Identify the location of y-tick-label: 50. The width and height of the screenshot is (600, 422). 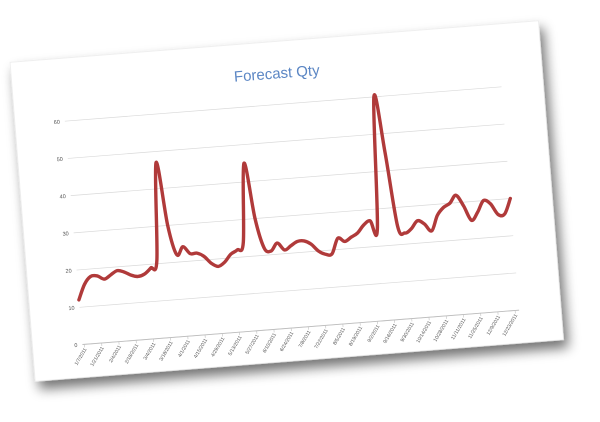
(60, 160).